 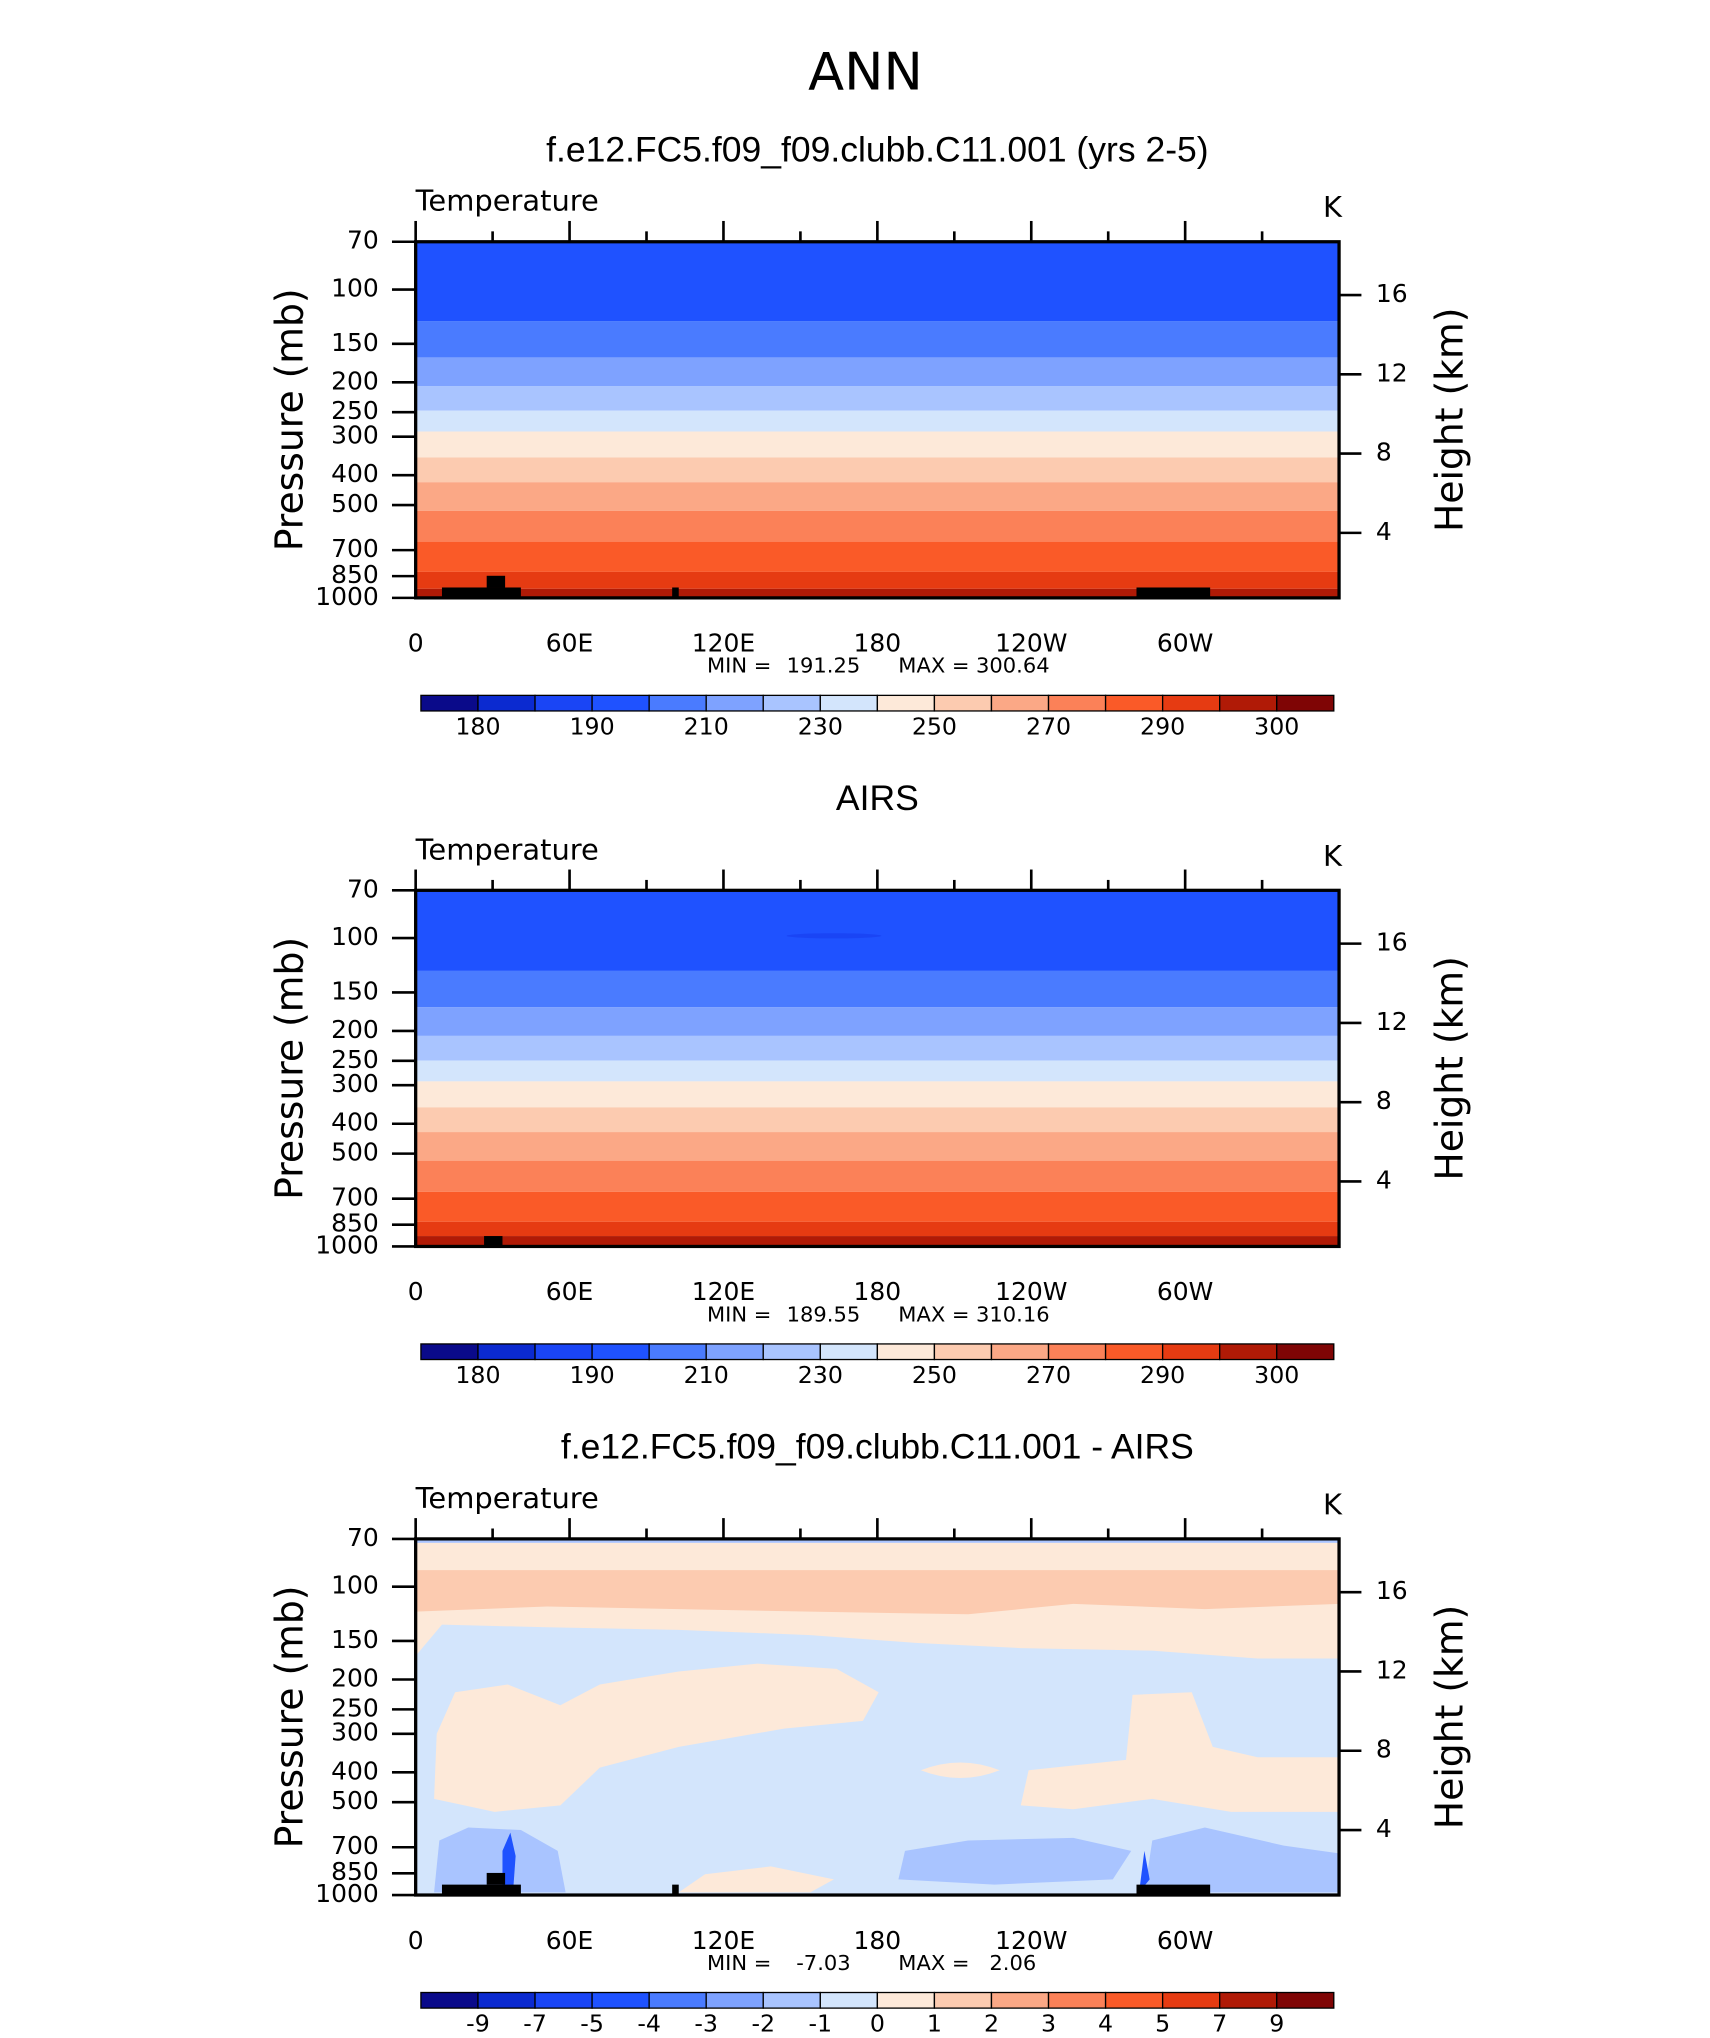 I want to click on min-value: -7.03, so click(x=823, y=1963).